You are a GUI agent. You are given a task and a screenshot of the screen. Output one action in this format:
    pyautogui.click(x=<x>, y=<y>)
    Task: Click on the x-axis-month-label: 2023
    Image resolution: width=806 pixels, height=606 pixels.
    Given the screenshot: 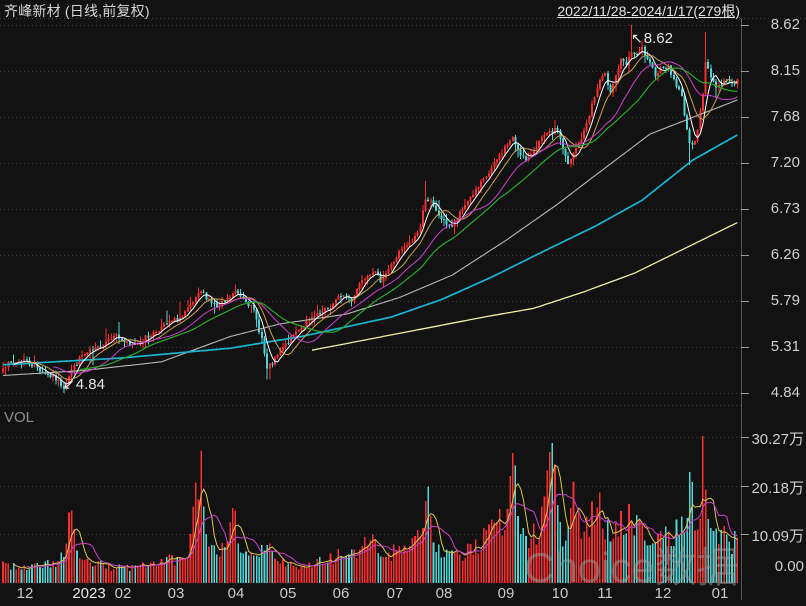 What is the action you would take?
    pyautogui.click(x=89, y=593)
    